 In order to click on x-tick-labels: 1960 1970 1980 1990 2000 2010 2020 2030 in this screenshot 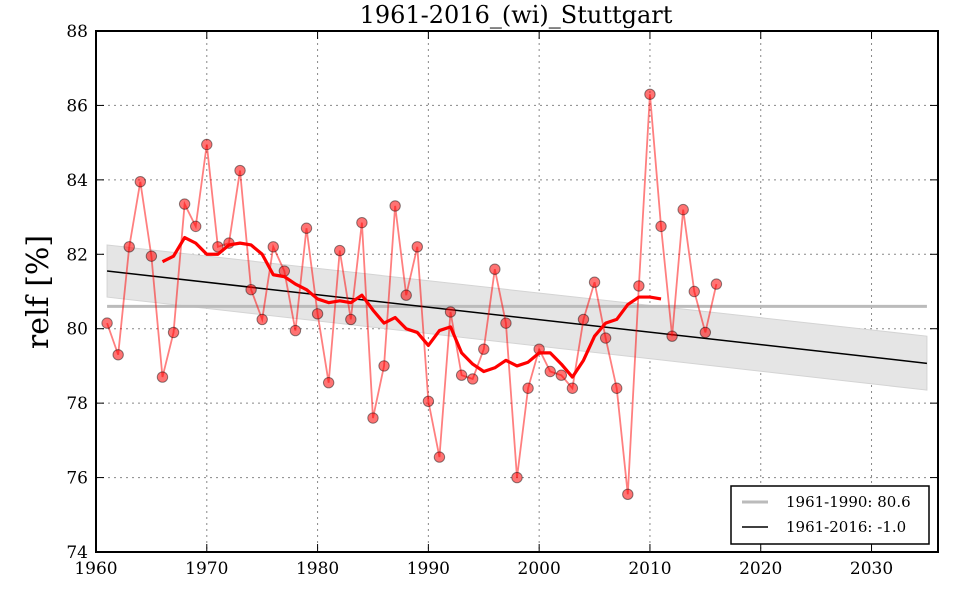, I will do `click(483, 569)`.